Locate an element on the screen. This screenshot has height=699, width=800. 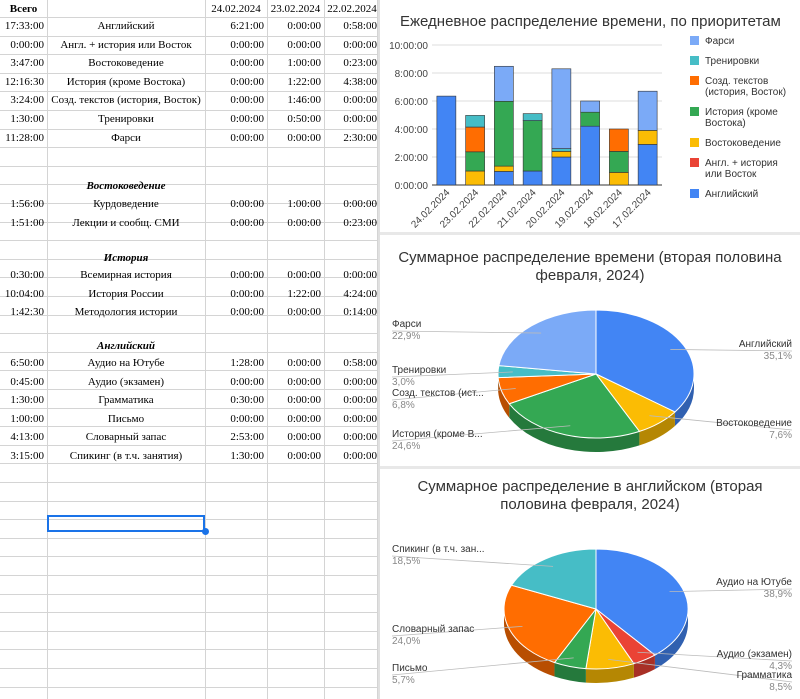
cell-total: 4:13:00 is located at coordinates (27, 437).